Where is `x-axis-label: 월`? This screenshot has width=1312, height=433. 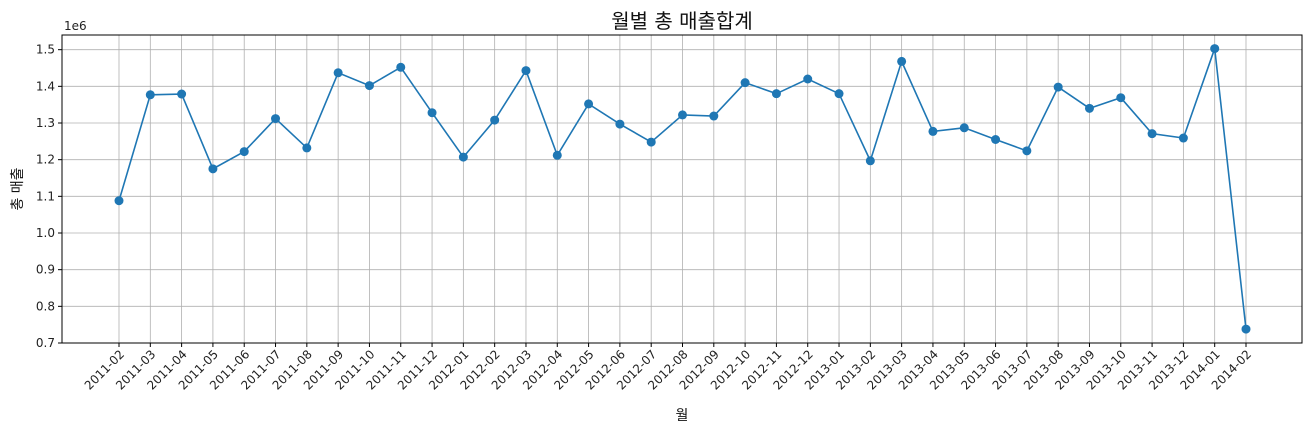
x-axis-label: 월 is located at coordinates (682, 416).